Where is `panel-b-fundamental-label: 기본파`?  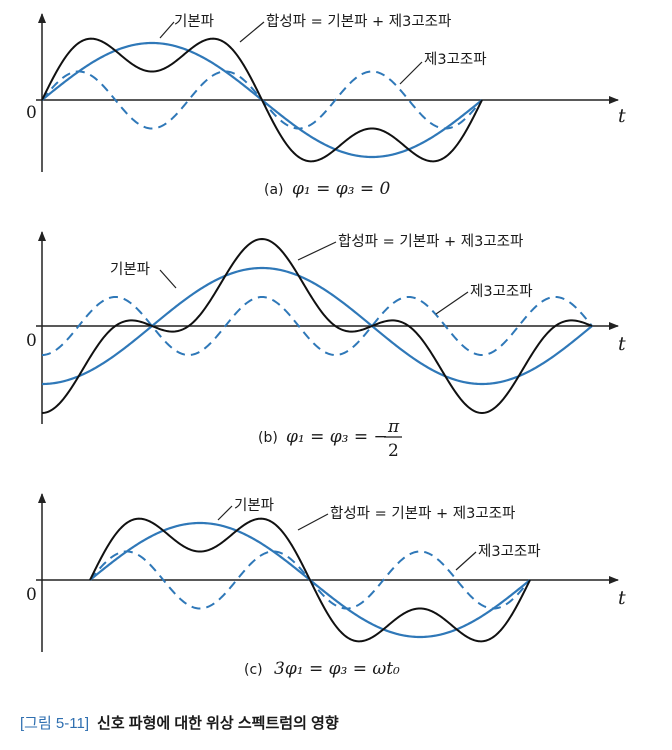 panel-b-fundamental-label: 기본파 is located at coordinates (130, 269).